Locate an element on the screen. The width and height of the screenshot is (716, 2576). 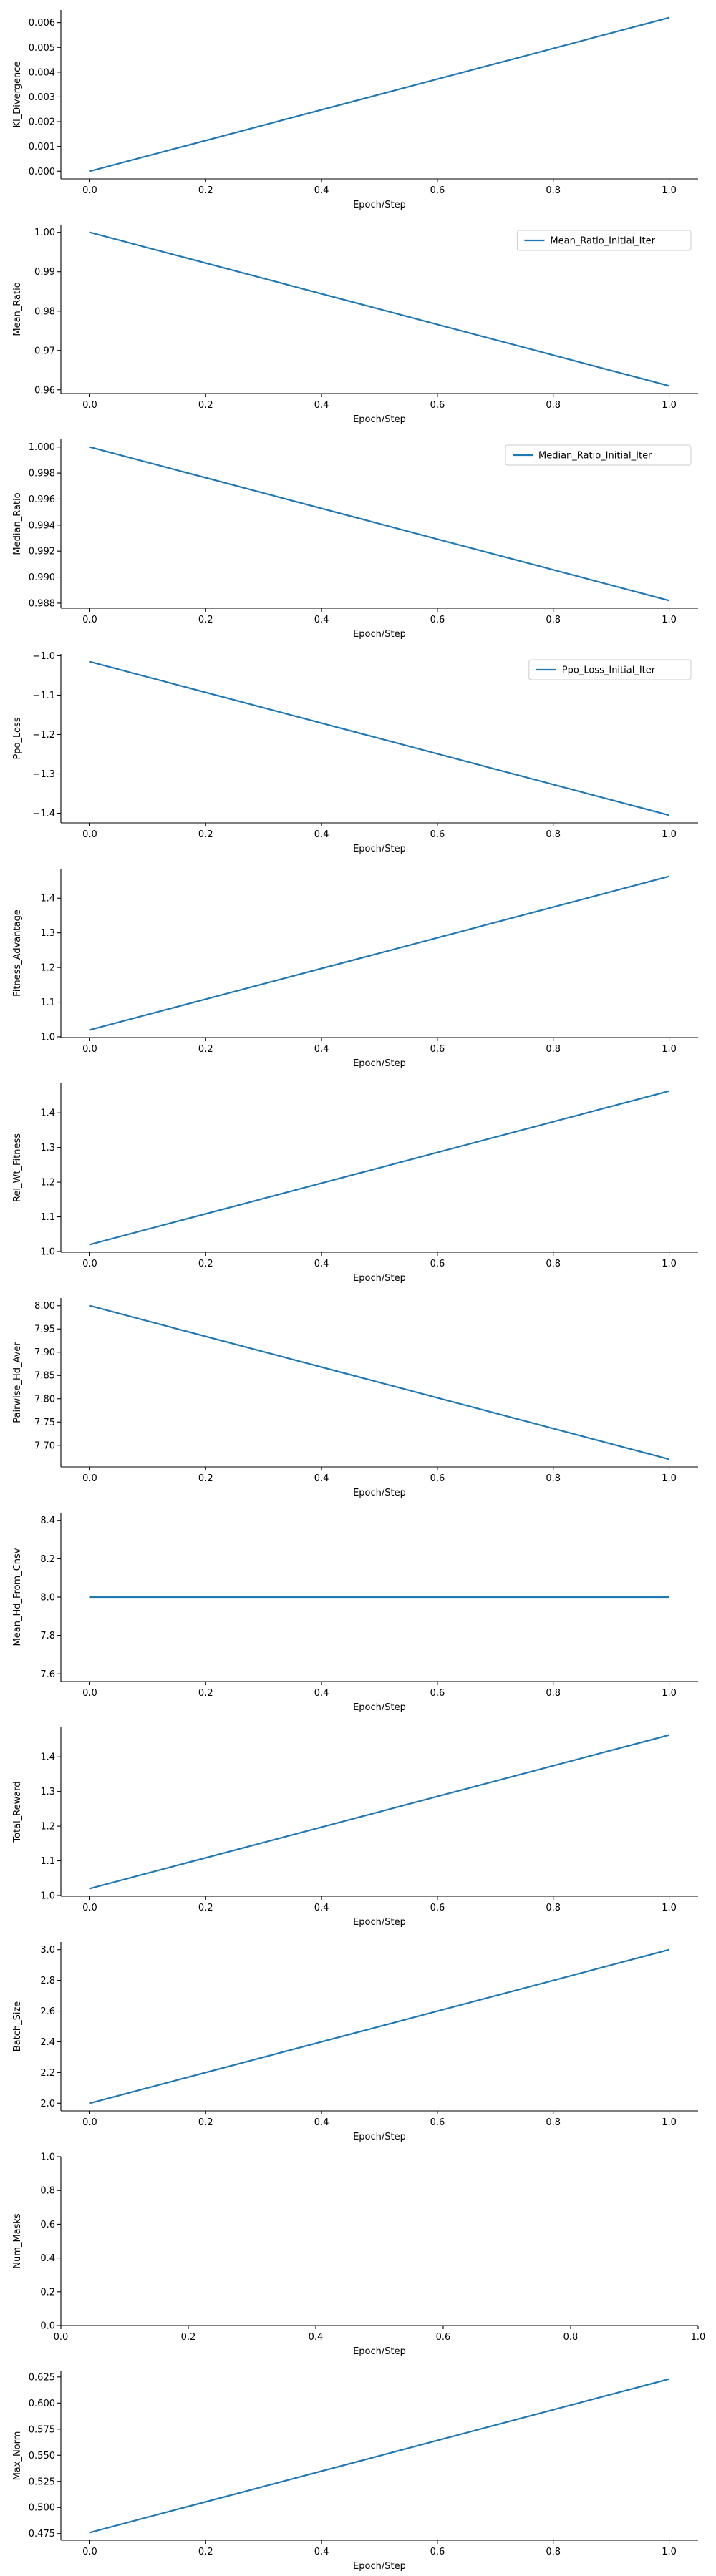
y-tick-label: −1.4 is located at coordinates (43, 814).